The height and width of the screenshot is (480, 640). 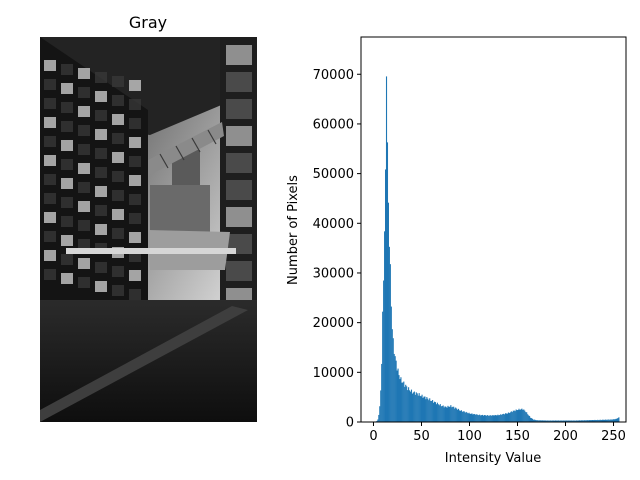 What do you see at coordinates (92, 180) in the screenshot?
I see `left-building-windows` at bounding box center [92, 180].